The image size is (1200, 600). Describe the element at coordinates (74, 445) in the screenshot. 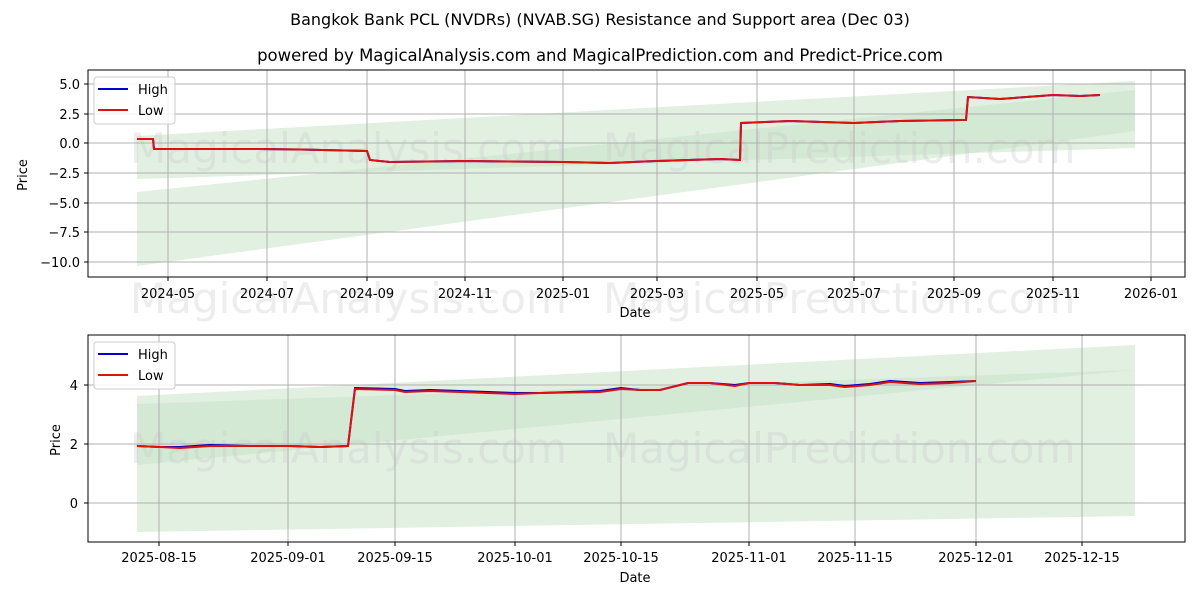

I see `svg-text: 2` at that location.